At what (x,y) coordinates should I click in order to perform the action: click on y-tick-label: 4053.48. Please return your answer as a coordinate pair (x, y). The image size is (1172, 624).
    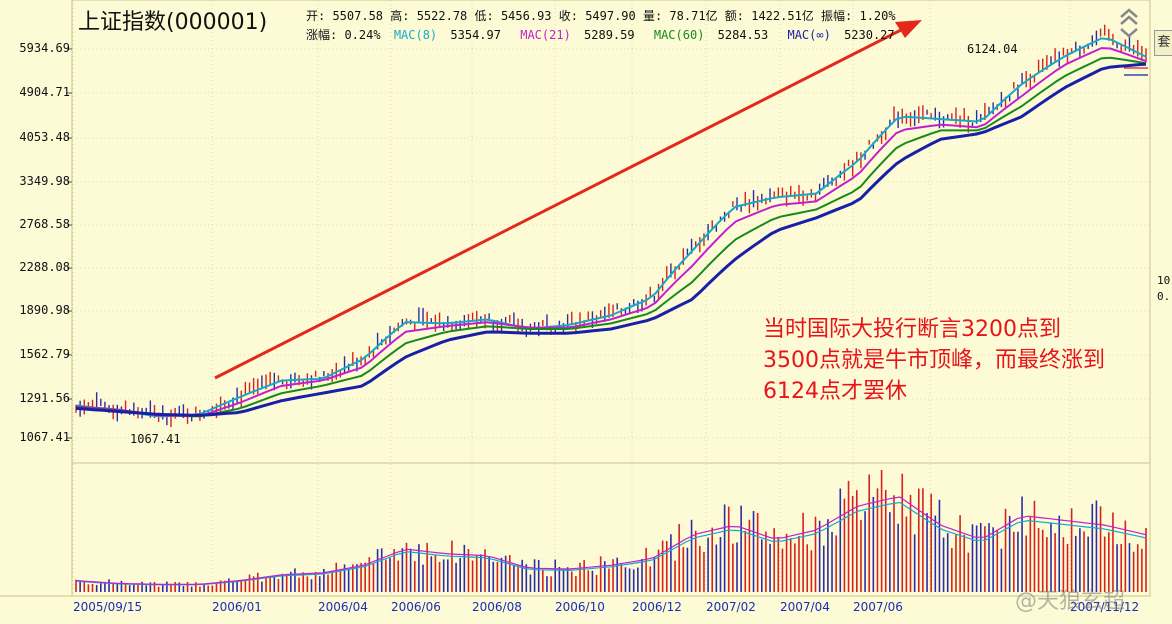
    Looking at the image, I should click on (44, 137).